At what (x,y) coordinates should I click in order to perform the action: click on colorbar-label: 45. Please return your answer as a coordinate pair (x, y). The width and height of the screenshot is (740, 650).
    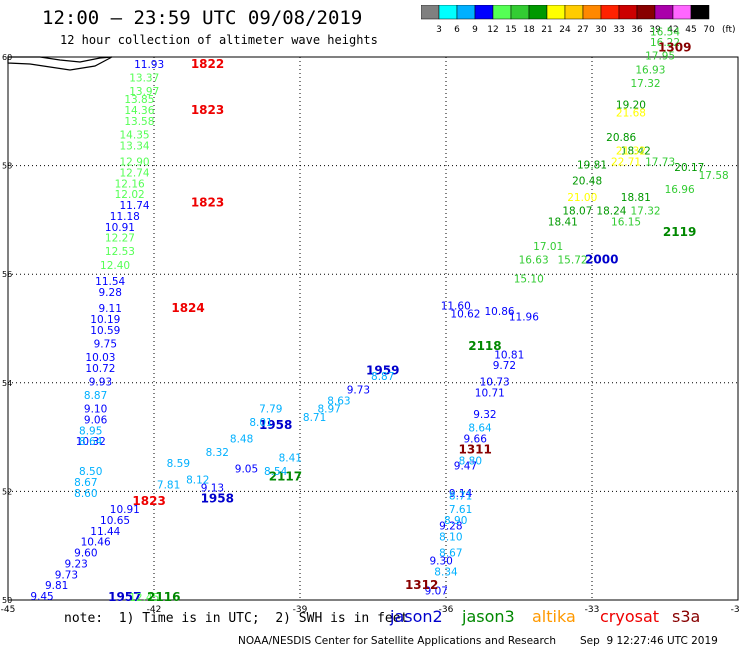
    Looking at the image, I should click on (690, 30).